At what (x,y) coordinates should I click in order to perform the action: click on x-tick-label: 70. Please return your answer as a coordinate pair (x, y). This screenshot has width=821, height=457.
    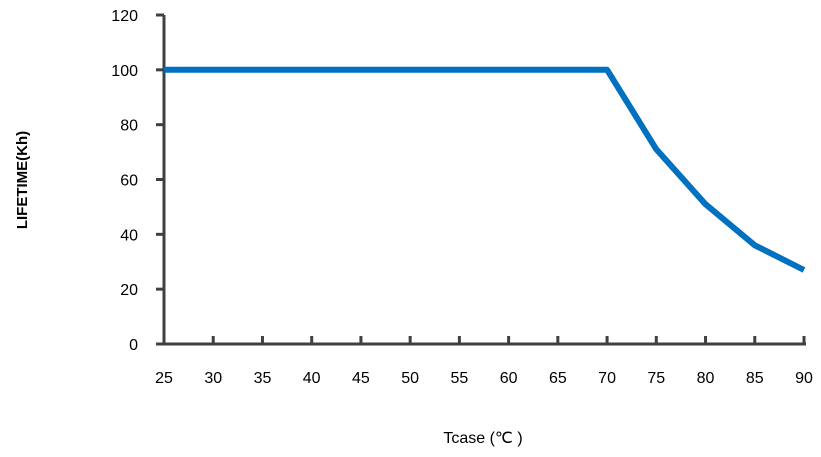
    Looking at the image, I should click on (607, 378).